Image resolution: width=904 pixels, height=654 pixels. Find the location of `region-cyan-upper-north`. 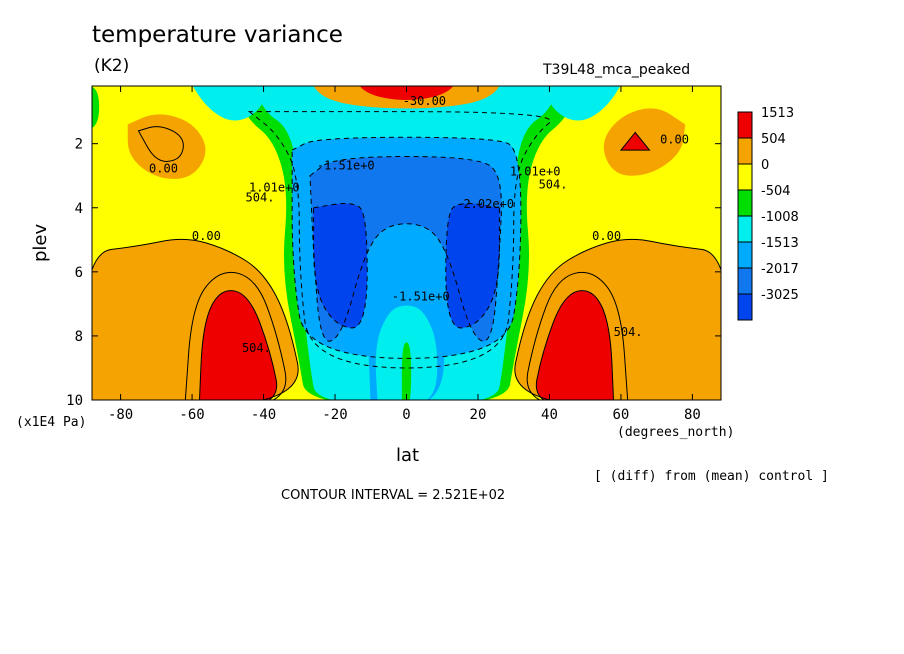

region-cyan-upper-north is located at coordinates (583, 103).